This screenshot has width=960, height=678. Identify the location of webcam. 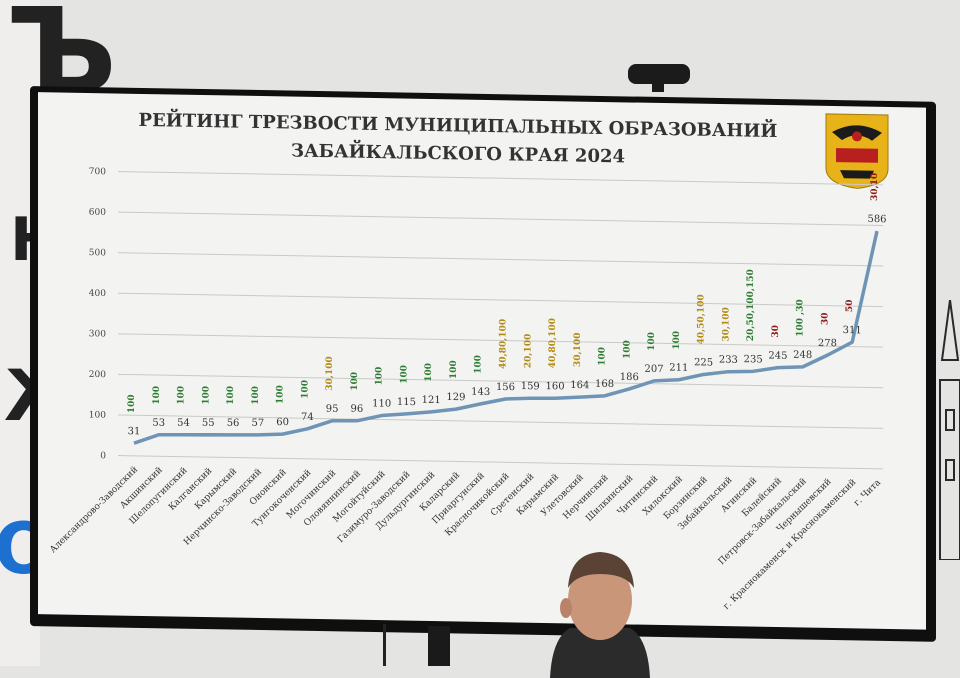
(659, 74).